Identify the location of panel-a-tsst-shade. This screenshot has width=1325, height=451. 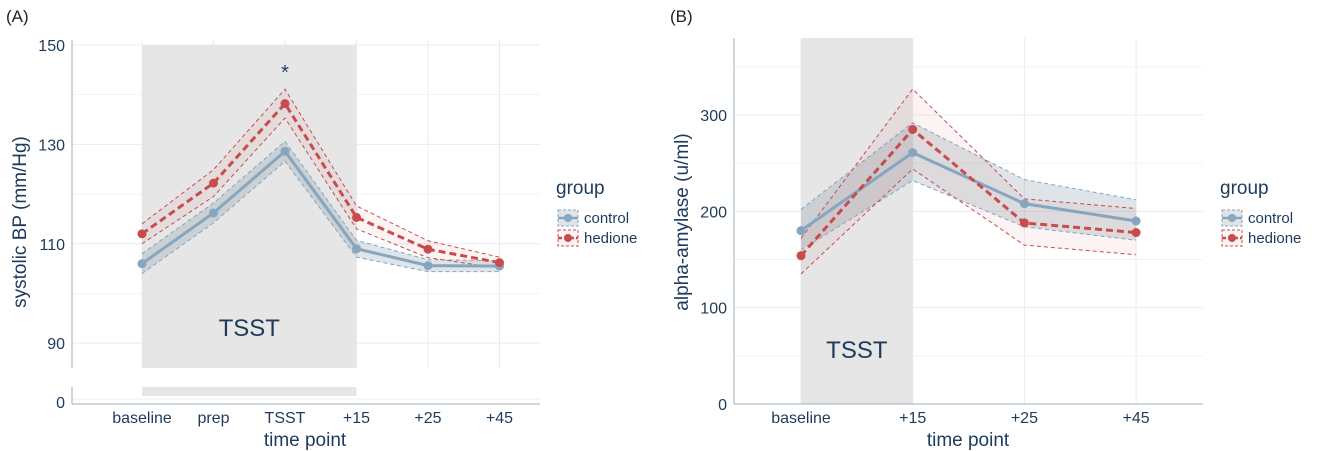
(249, 206).